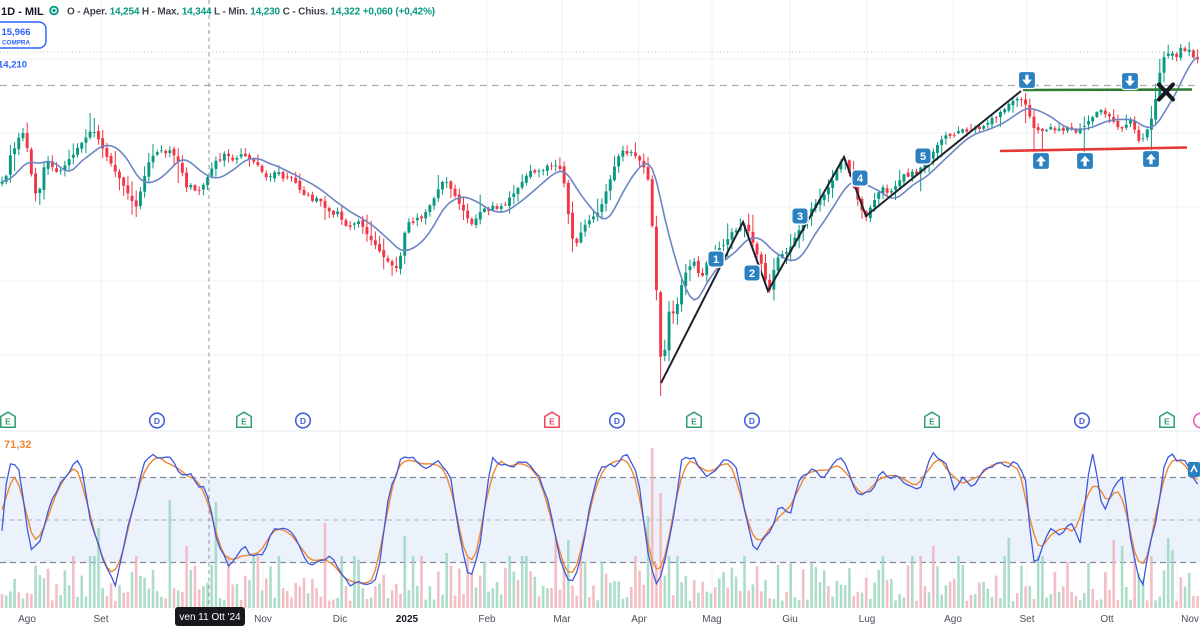 This screenshot has height=628, width=1200. I want to click on svg-text: Giu, so click(790, 619).